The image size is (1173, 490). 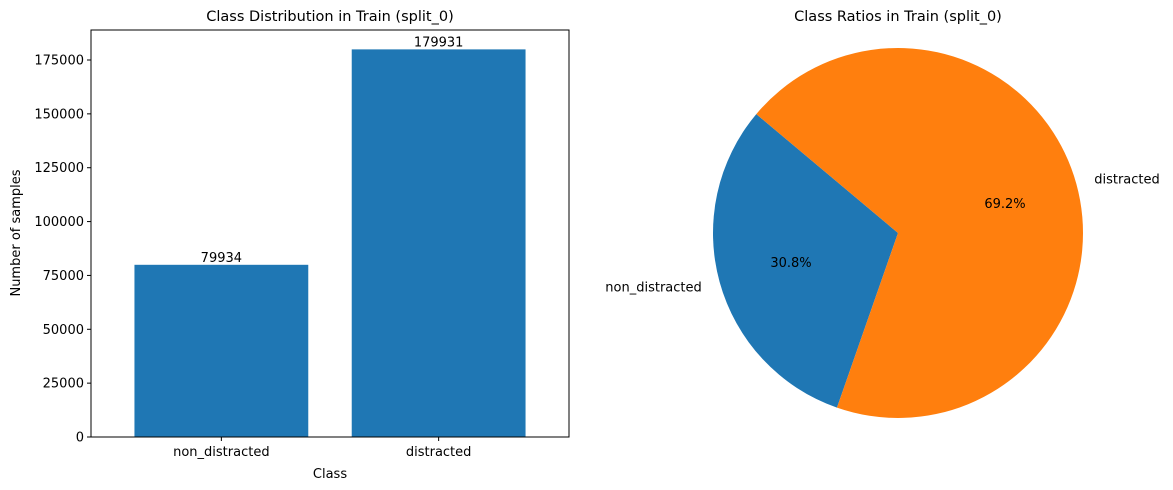 I want to click on pie-slice-non_distracted, so click(x=805, y=261).